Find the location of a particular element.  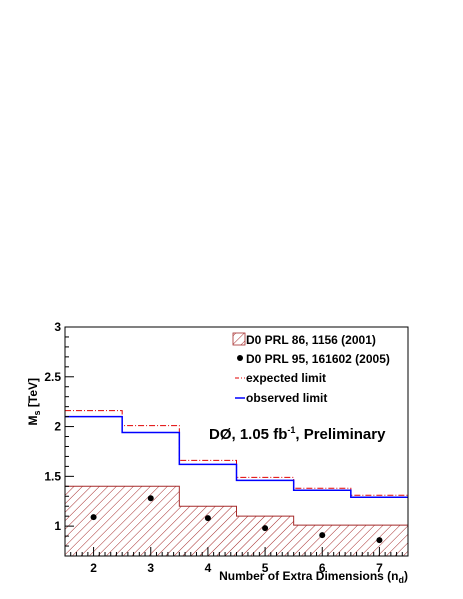

legend-label: expected limit is located at coordinates (286, 378).